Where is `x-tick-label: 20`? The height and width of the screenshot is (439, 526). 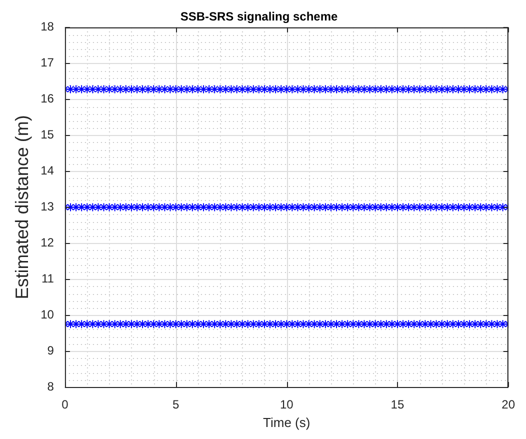 x-tick-label: 20 is located at coordinates (509, 405).